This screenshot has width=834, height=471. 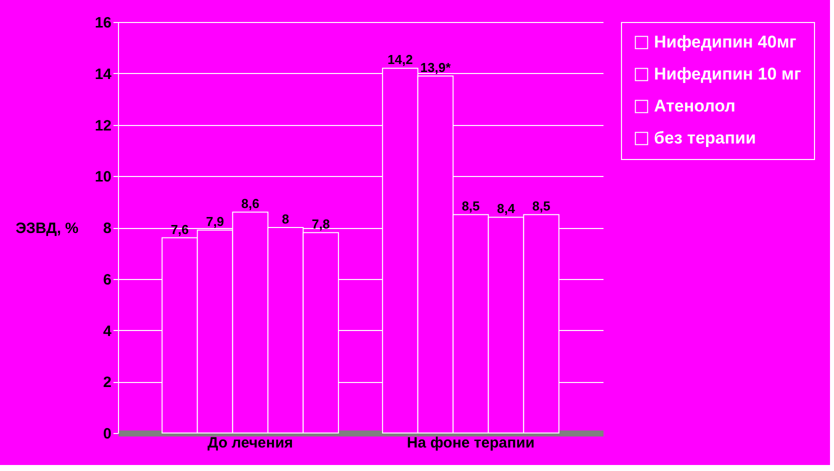 What do you see at coordinates (107, 434) in the screenshot?
I see `y-tick-label: 0` at bounding box center [107, 434].